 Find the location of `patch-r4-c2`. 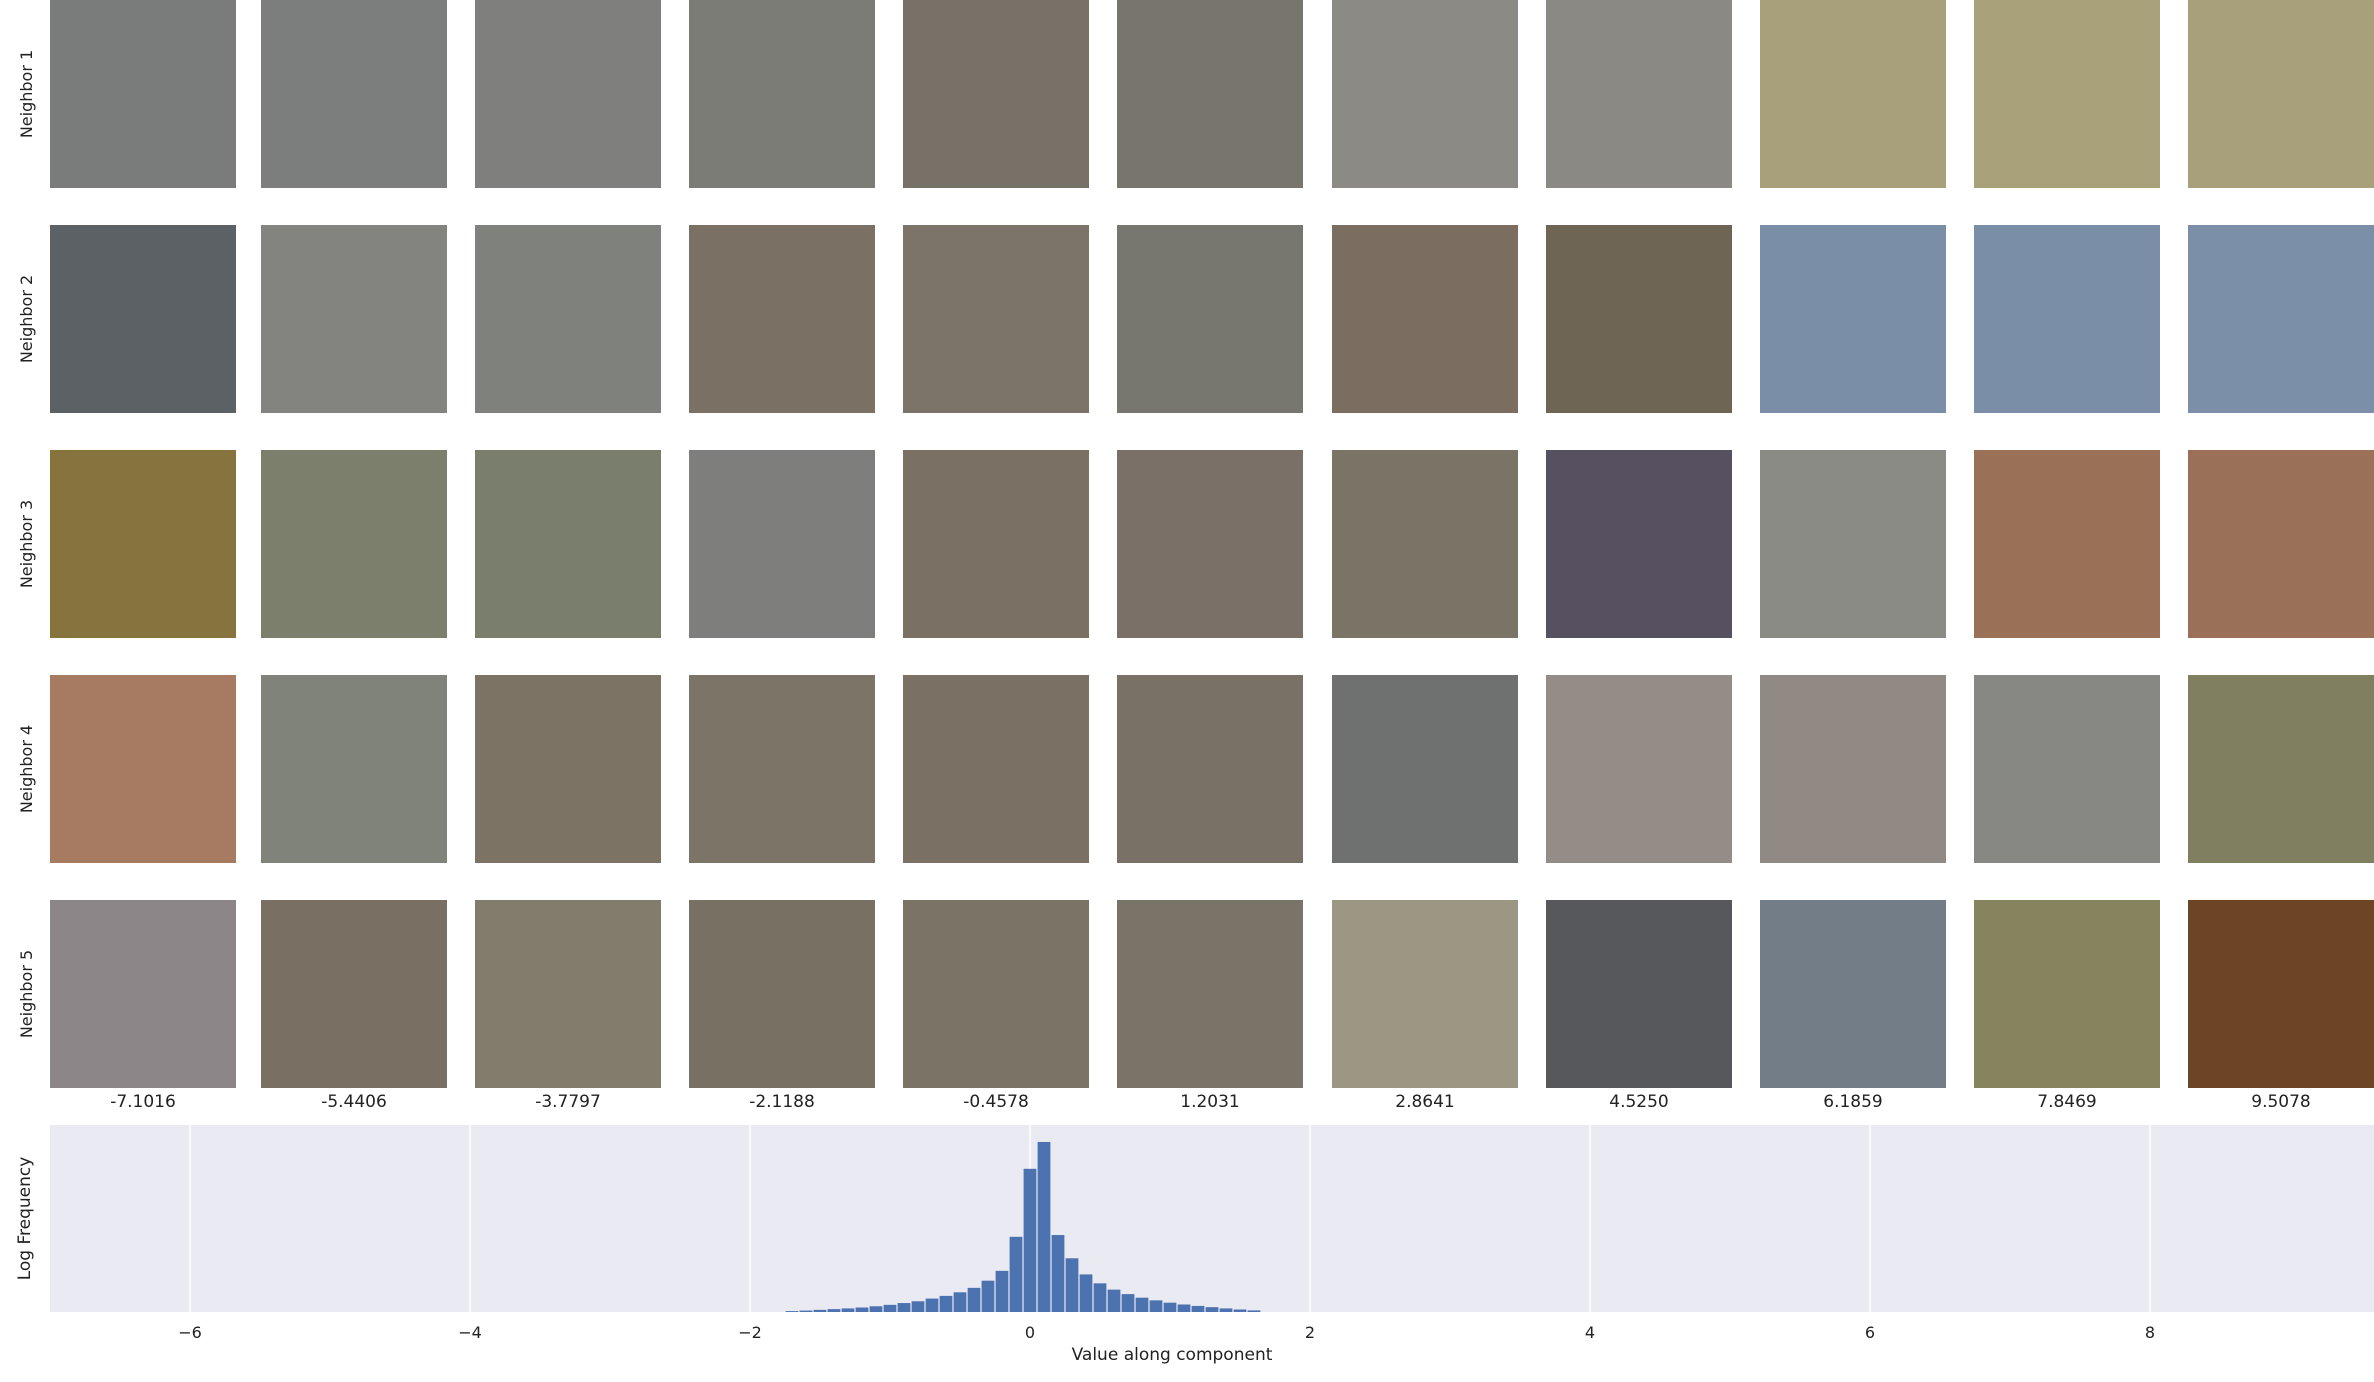

patch-r4-c2 is located at coordinates (354, 769).